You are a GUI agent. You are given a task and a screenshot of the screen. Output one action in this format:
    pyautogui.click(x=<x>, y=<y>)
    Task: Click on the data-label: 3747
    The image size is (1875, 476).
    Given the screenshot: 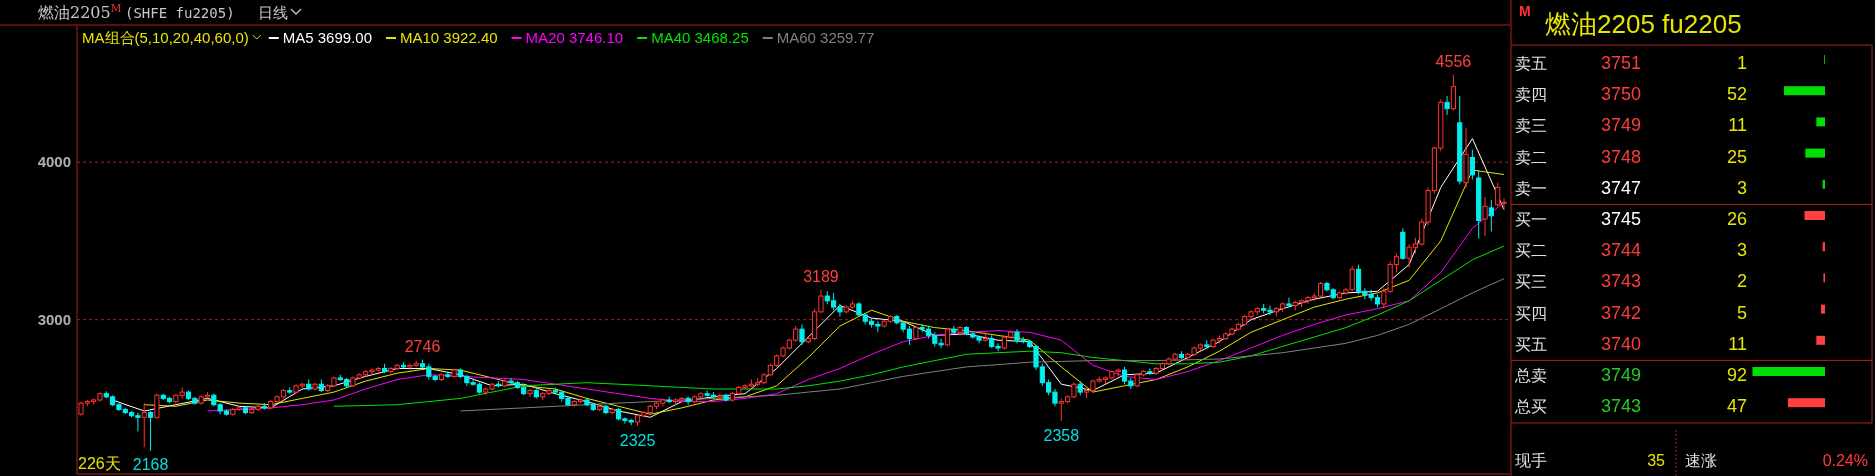 What is the action you would take?
    pyautogui.click(x=1621, y=187)
    